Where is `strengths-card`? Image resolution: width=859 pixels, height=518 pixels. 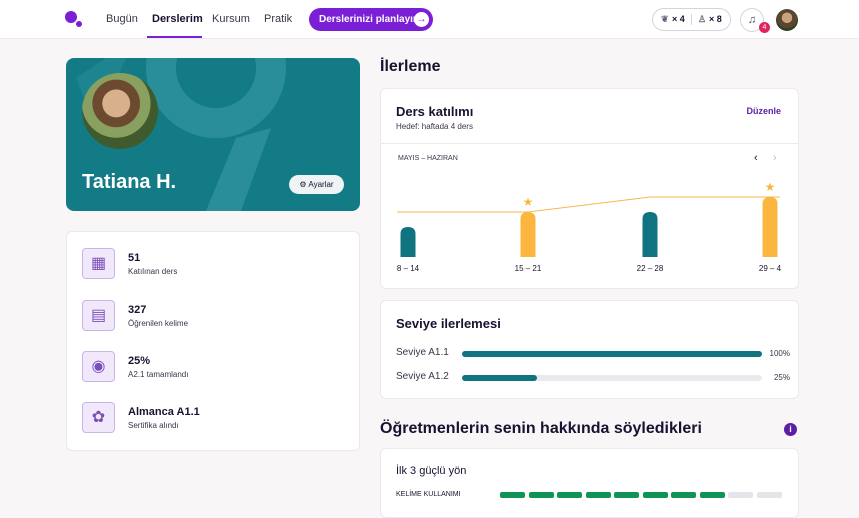 strengths-card is located at coordinates (589, 483).